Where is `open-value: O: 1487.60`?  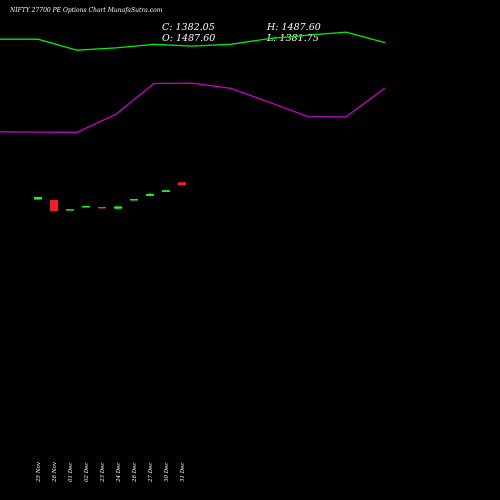
open-value: O: 1487.60 is located at coordinates (189, 38).